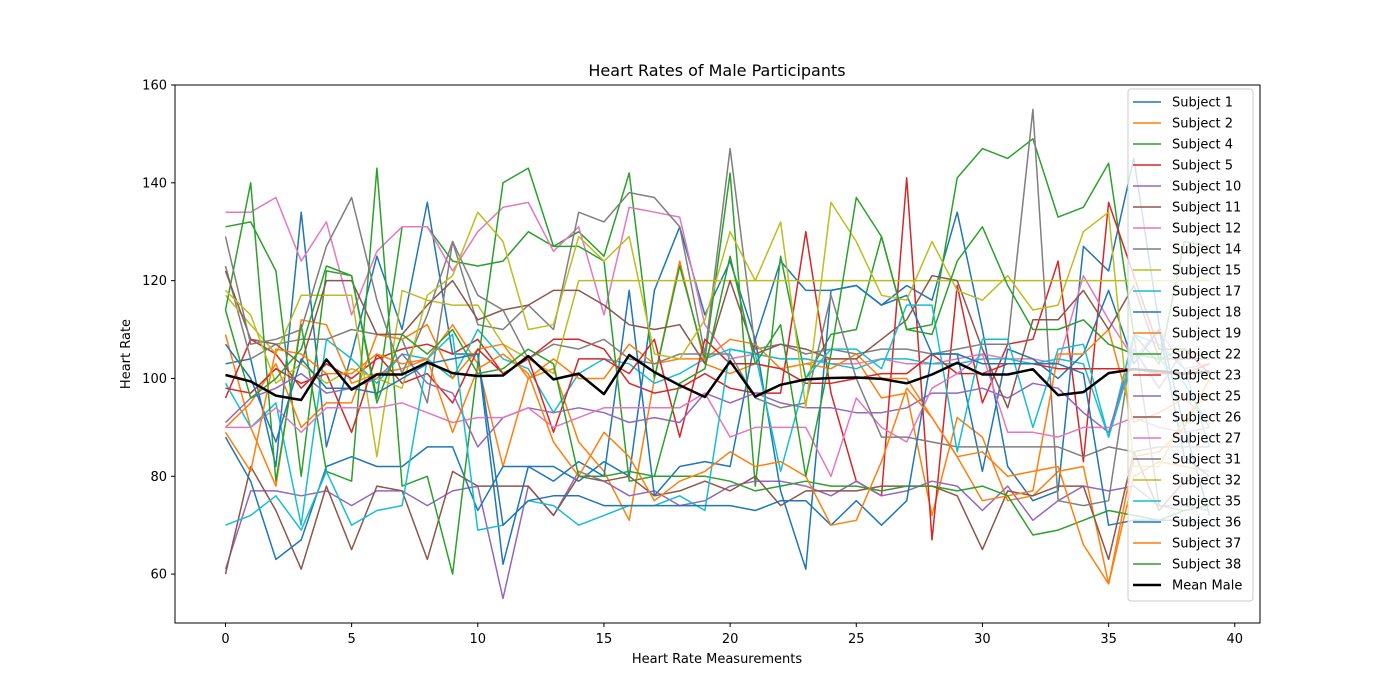  What do you see at coordinates (1234, 639) in the screenshot?
I see `x-tick-label: 40` at bounding box center [1234, 639].